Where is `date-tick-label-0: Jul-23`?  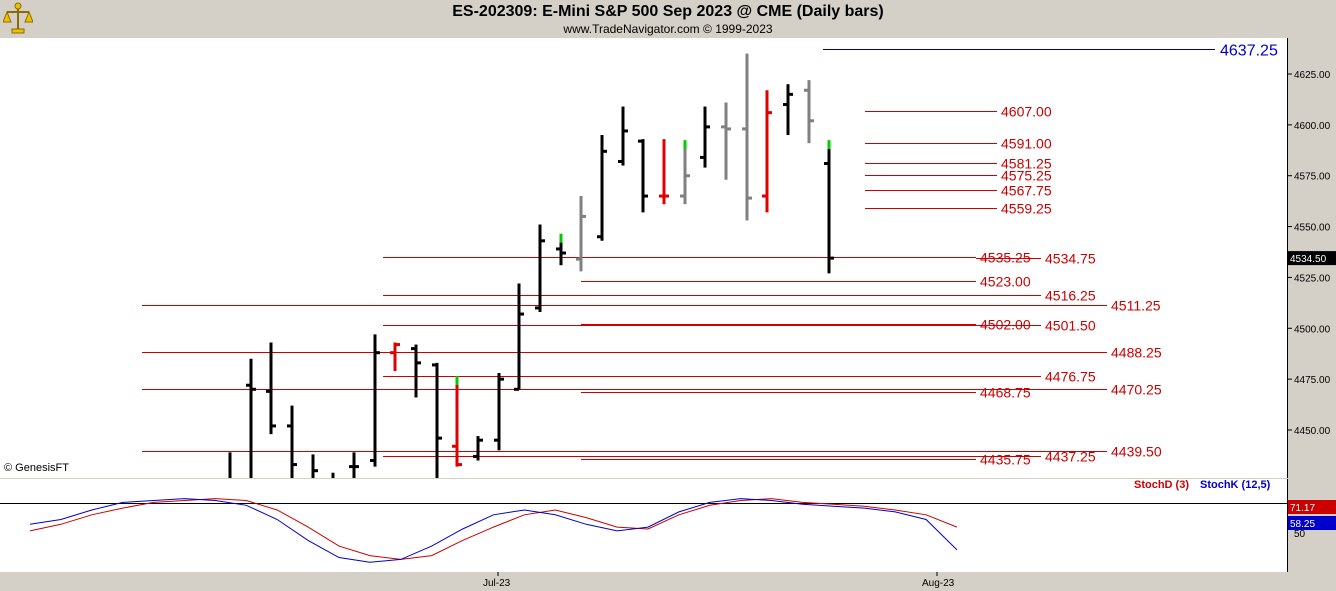
date-tick-label-0: Jul-23 is located at coordinates (497, 583).